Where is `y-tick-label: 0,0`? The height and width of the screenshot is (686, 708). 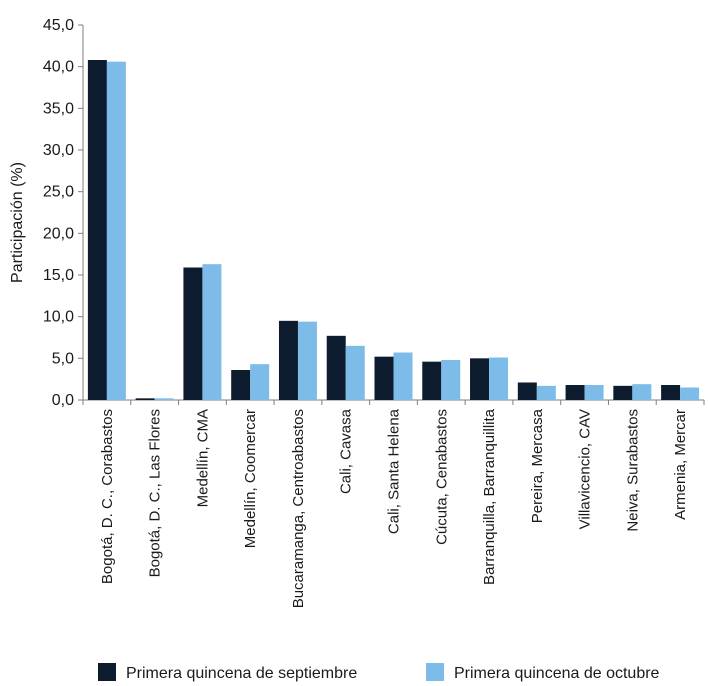
y-tick-label: 0,0 is located at coordinates (63, 400).